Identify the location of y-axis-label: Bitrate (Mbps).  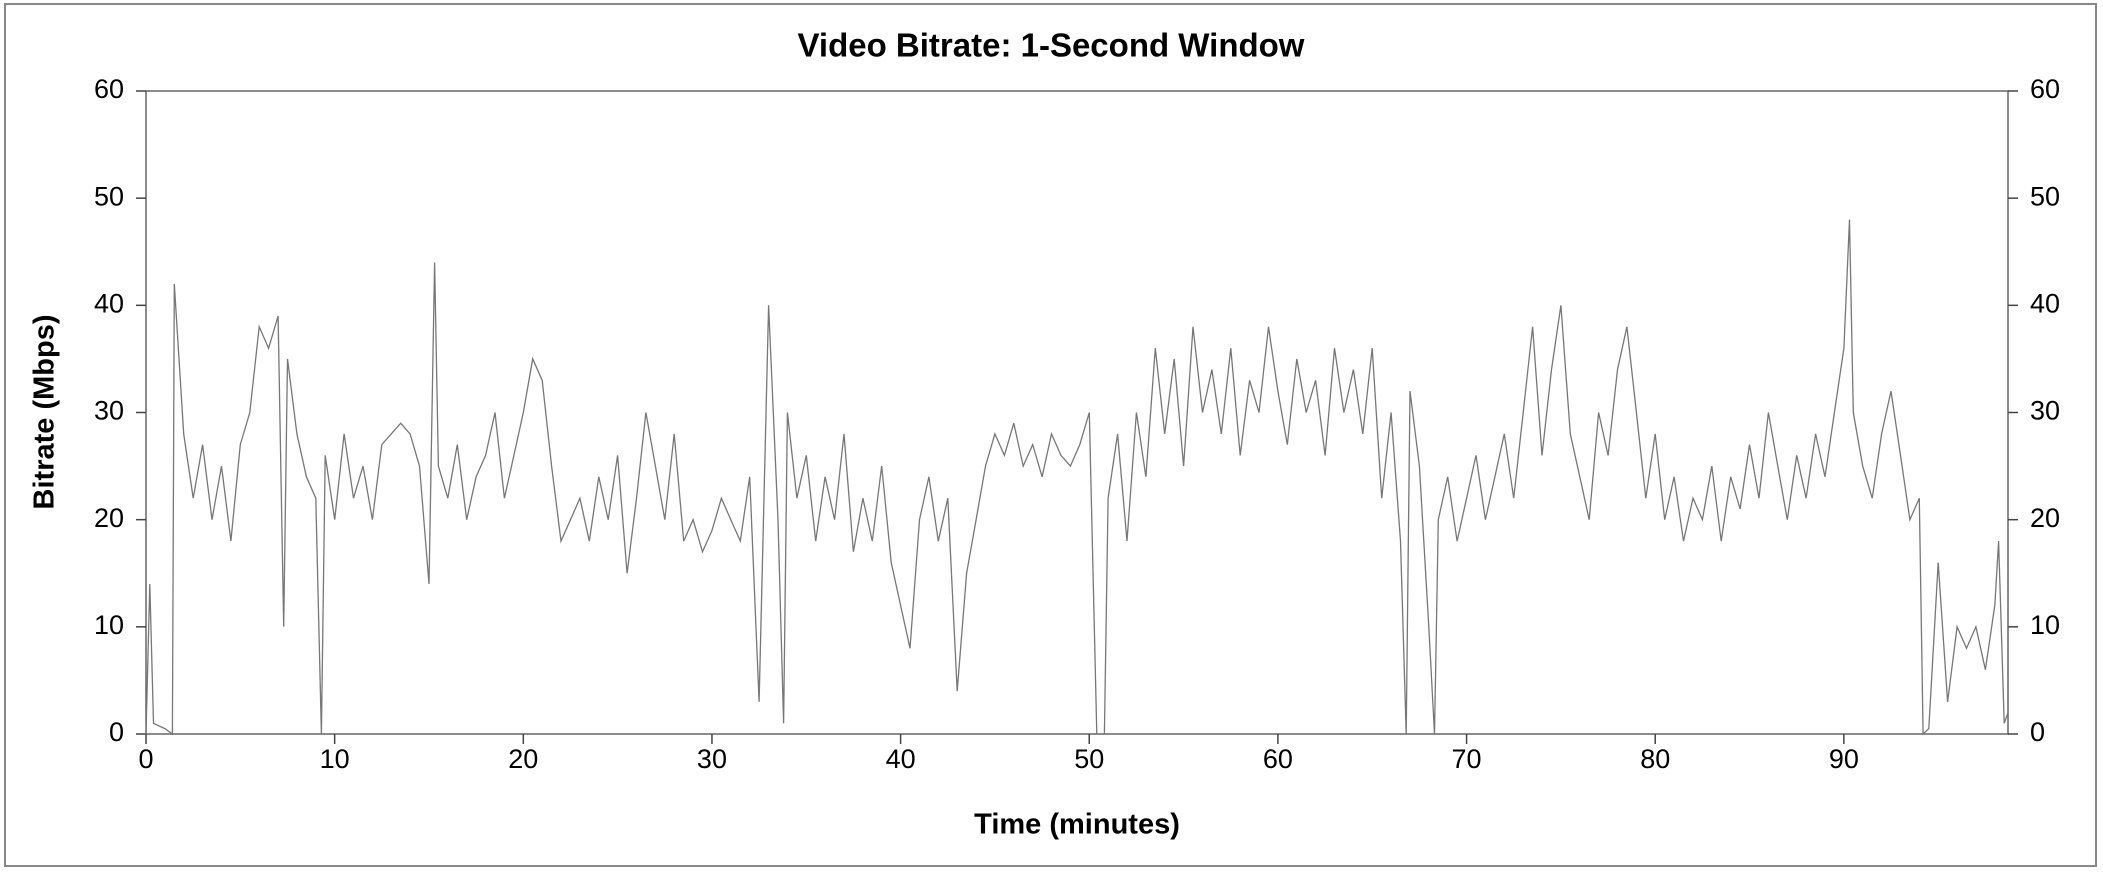
(45, 412).